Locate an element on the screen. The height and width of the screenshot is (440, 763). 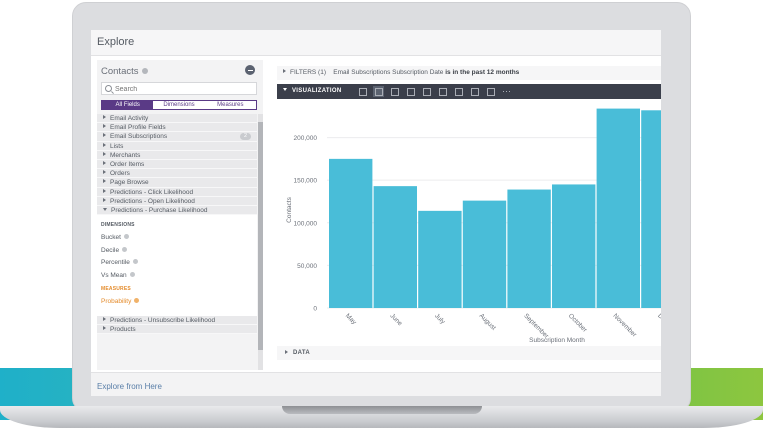
scrollbar-thumb is located at coordinates (260, 236).